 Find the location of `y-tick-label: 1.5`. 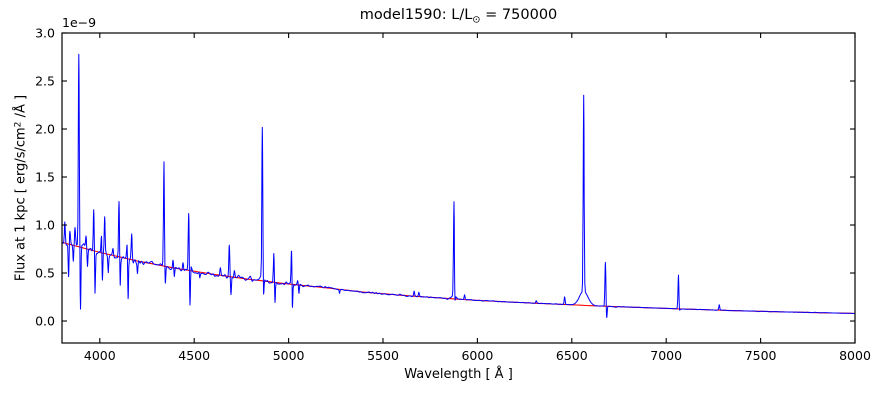

y-tick-label: 1.5 is located at coordinates (45, 177).